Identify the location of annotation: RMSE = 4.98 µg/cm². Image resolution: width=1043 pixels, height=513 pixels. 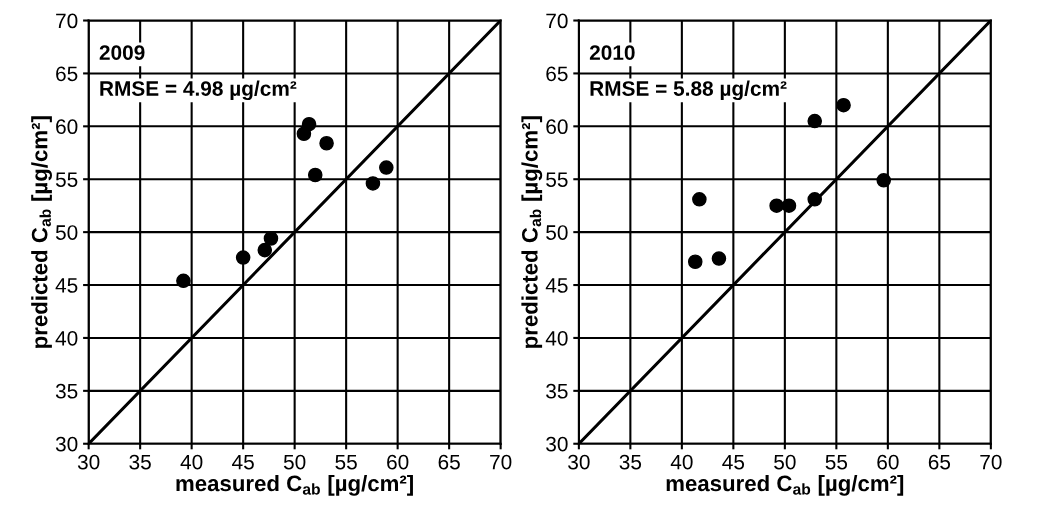
(198, 90).